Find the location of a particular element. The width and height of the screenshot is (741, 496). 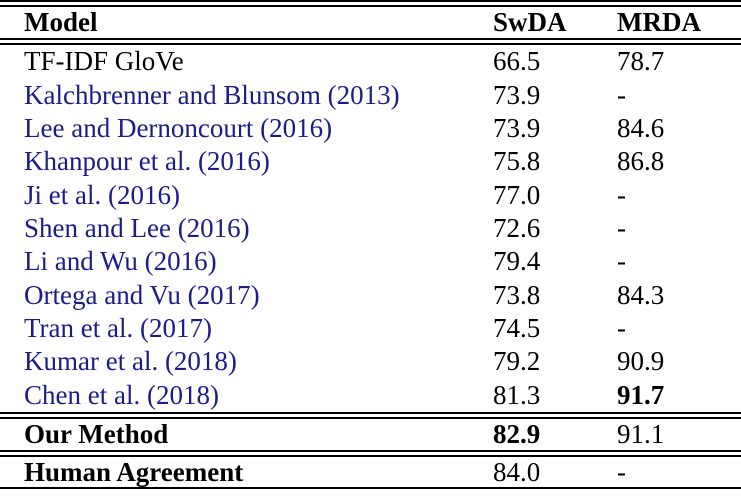

table-row: Shen and Lee (2016) 72.6 - is located at coordinates (370, 228).